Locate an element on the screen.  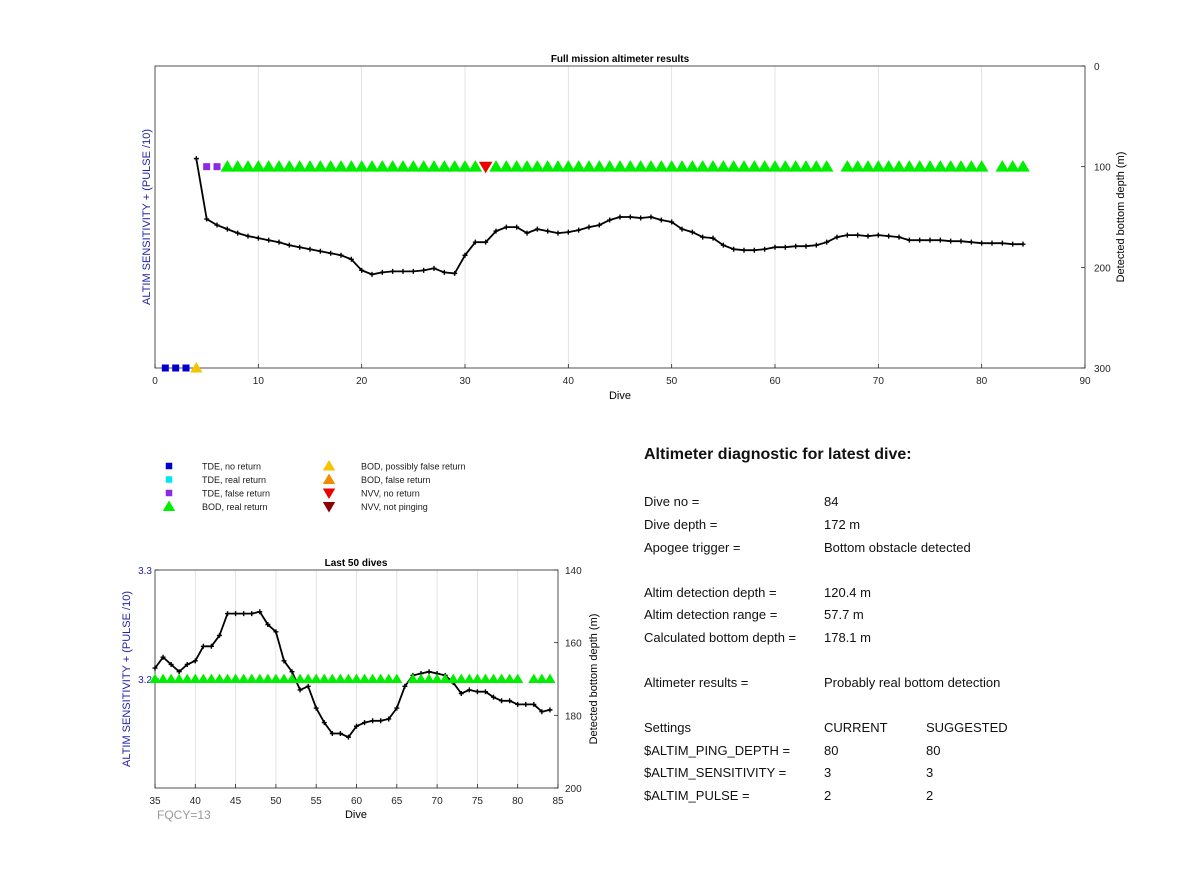
top-depth-line is located at coordinates (609, 217).